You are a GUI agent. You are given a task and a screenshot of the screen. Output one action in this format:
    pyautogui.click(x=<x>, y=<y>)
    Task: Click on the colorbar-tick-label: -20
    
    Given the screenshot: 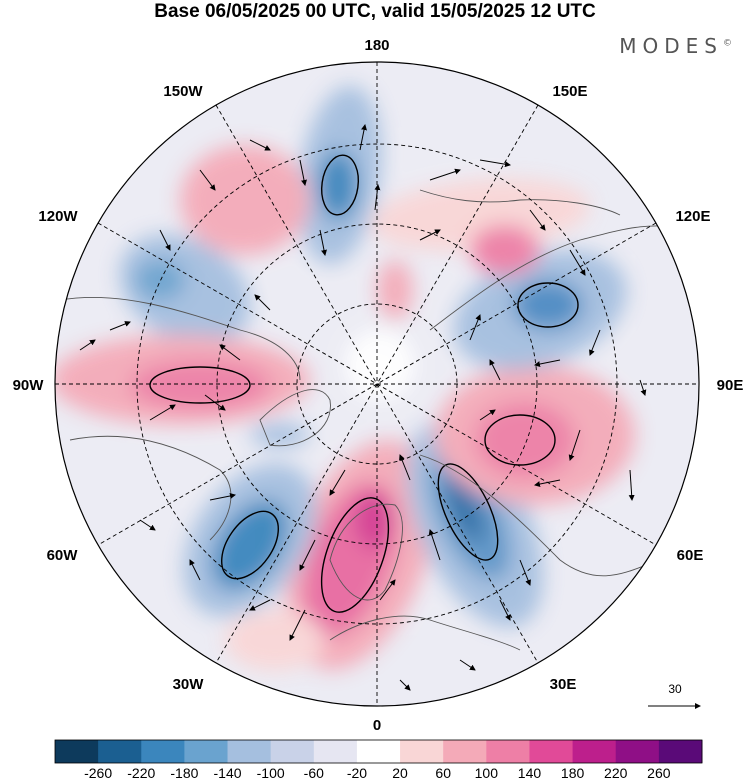 What is the action you would take?
    pyautogui.click(x=357, y=773)
    